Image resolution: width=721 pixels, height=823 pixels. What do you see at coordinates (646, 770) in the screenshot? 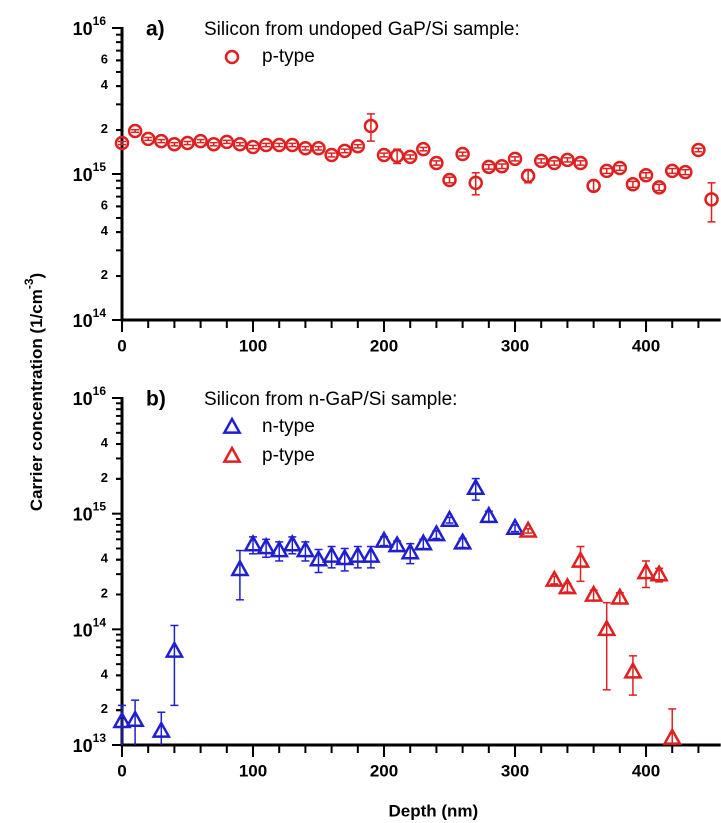
I see `x-tick-label: 400` at bounding box center [646, 770].